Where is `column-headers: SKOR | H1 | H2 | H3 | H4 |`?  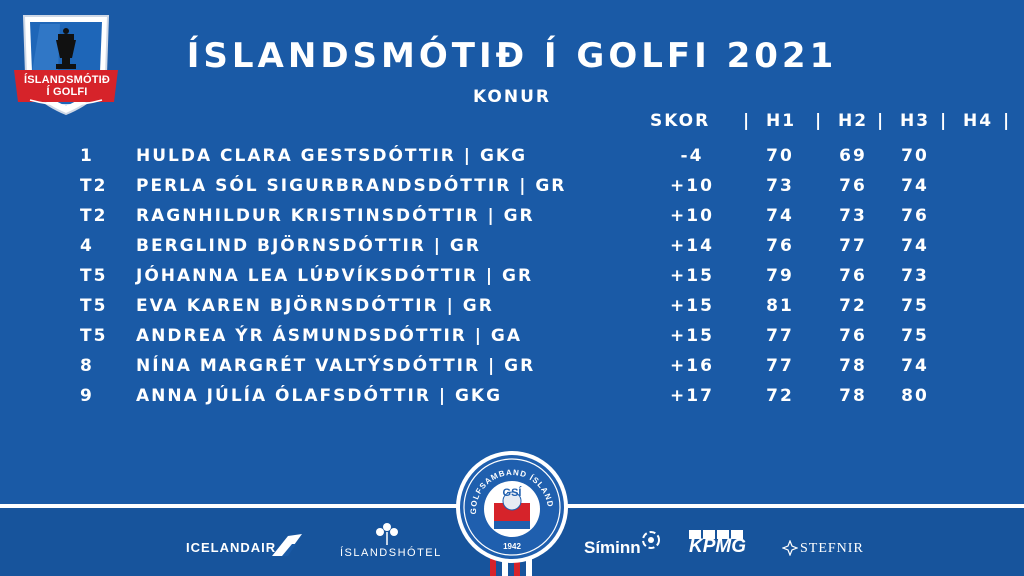
column-headers: SKOR | H1 | H2 | H3 | H4 | is located at coordinates (512, 122).